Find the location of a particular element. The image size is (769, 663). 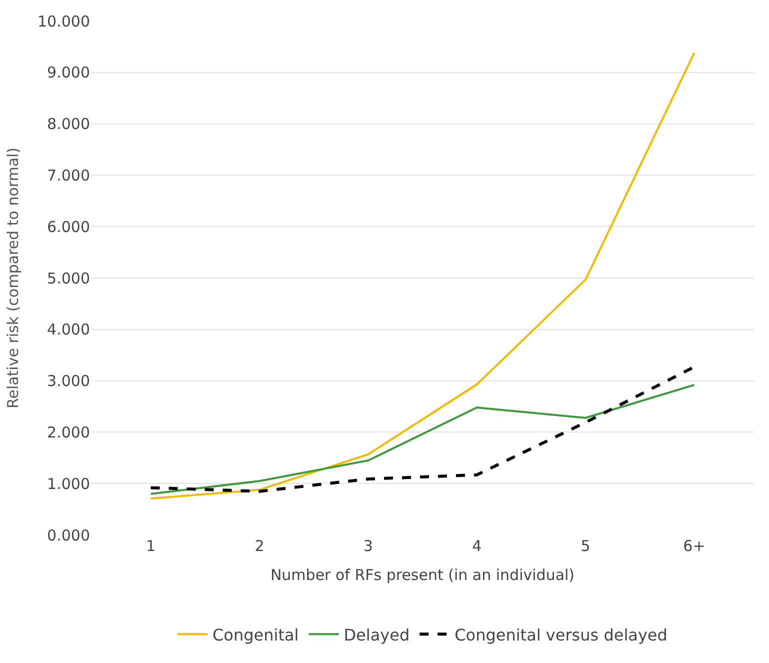

x-tick-label: 4 is located at coordinates (477, 546).